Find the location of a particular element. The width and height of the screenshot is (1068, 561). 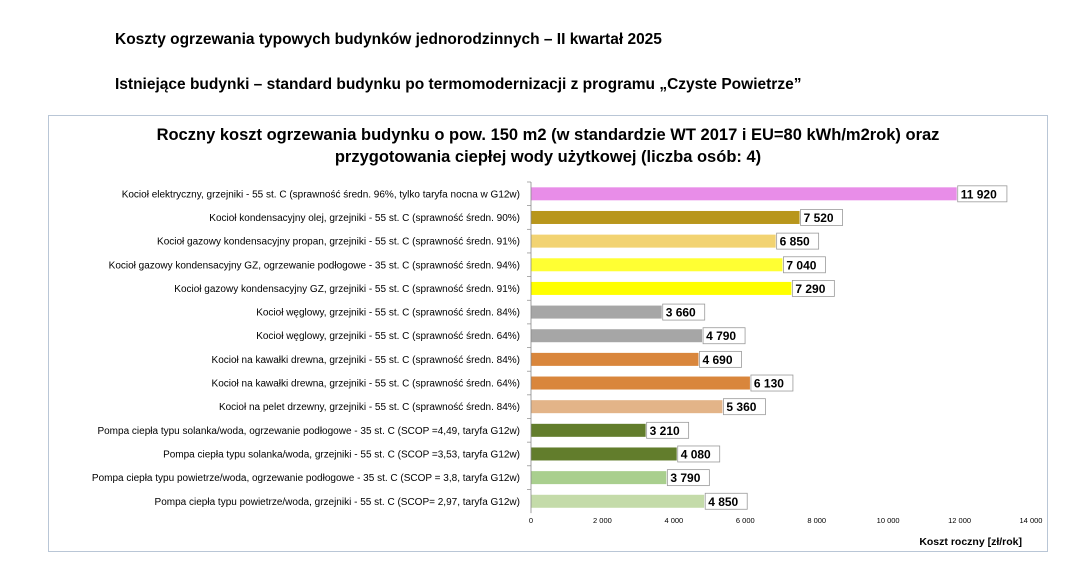

x-tick-label: 10 000 is located at coordinates (888, 520).